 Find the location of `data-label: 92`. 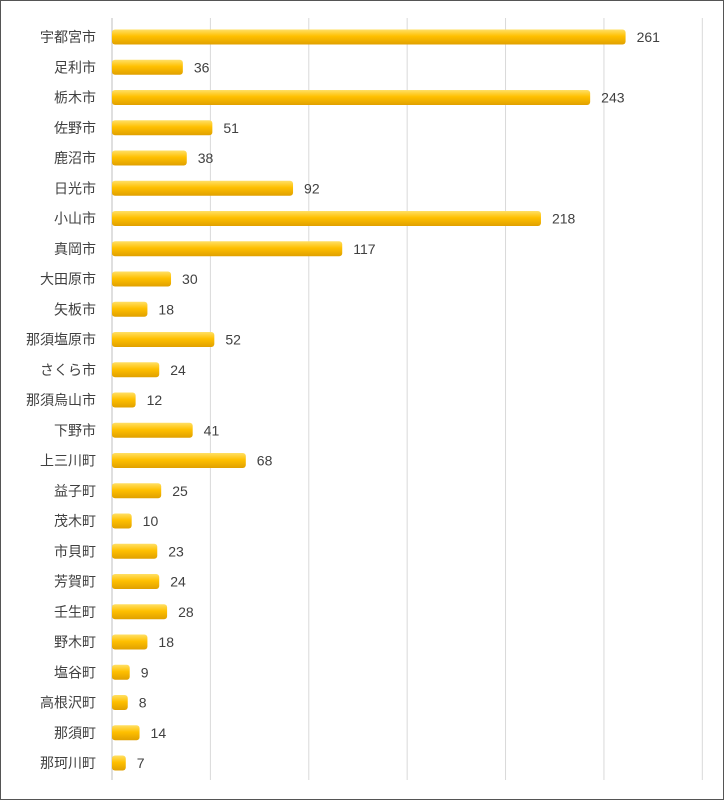

data-label: 92 is located at coordinates (312, 188).